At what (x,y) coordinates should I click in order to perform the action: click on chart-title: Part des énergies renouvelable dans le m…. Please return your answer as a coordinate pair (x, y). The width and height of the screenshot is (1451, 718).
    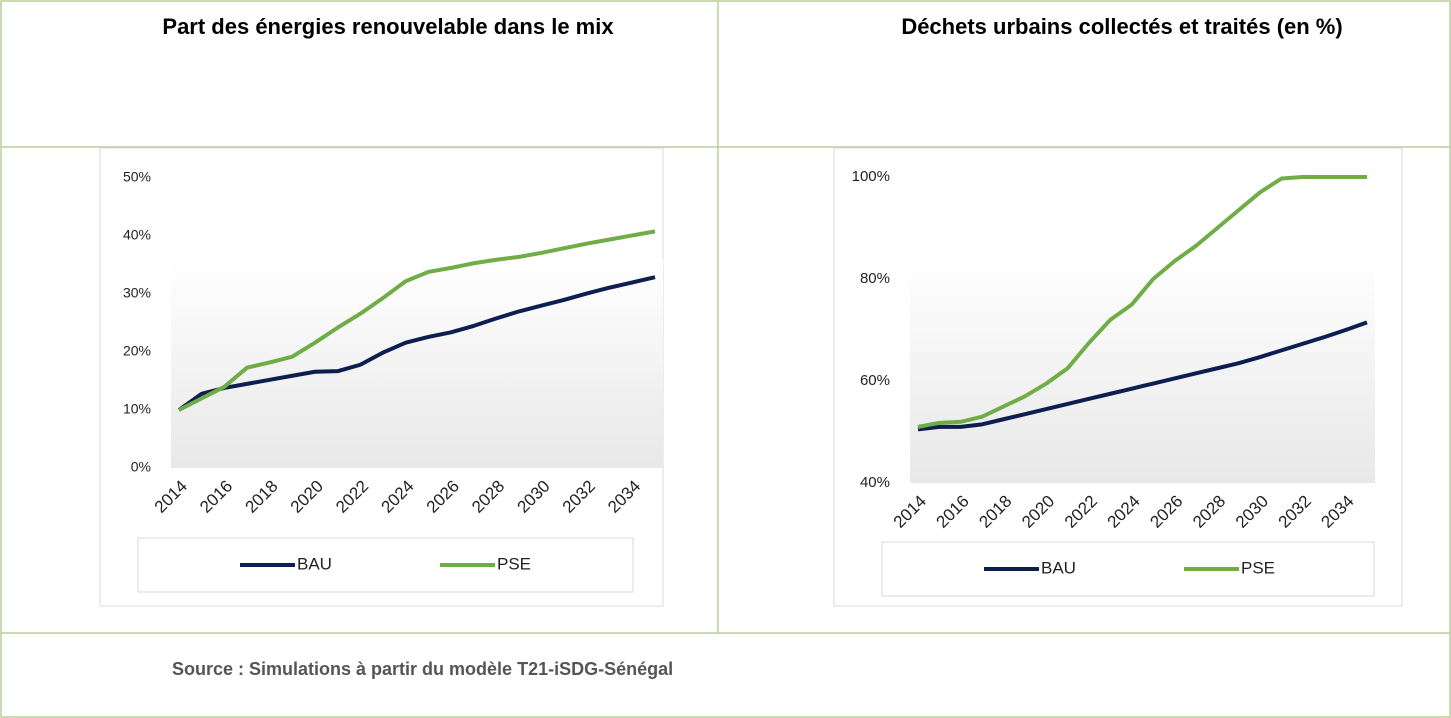
    Looking at the image, I should click on (388, 26).